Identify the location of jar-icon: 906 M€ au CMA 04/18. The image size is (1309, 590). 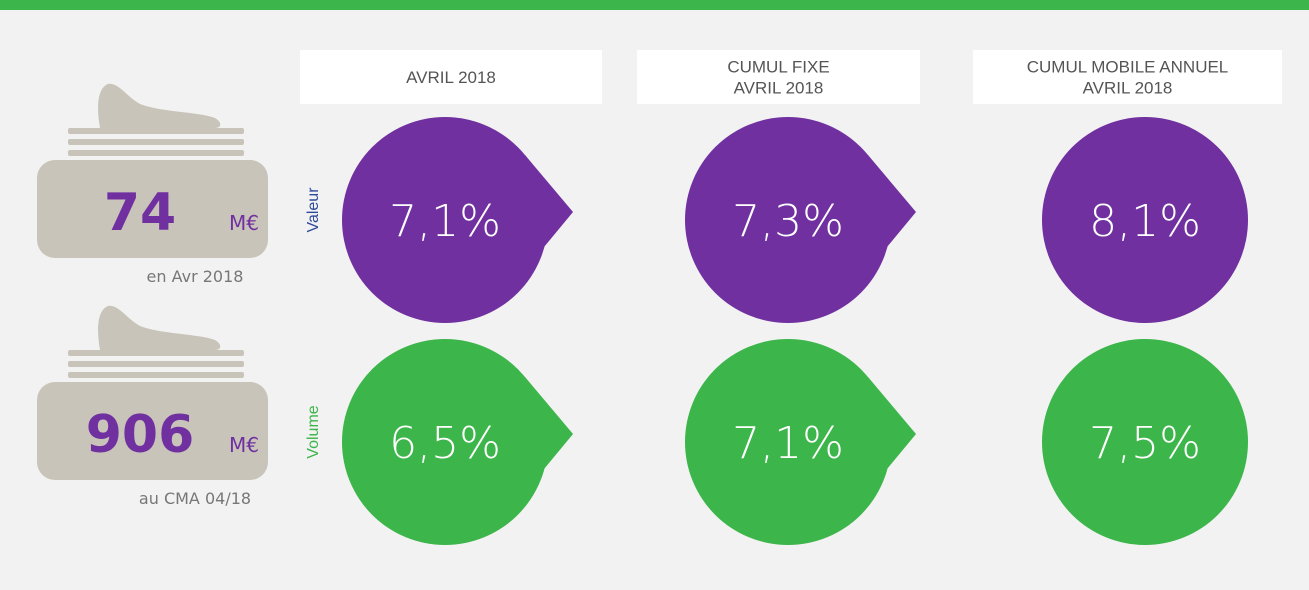
(152, 406).